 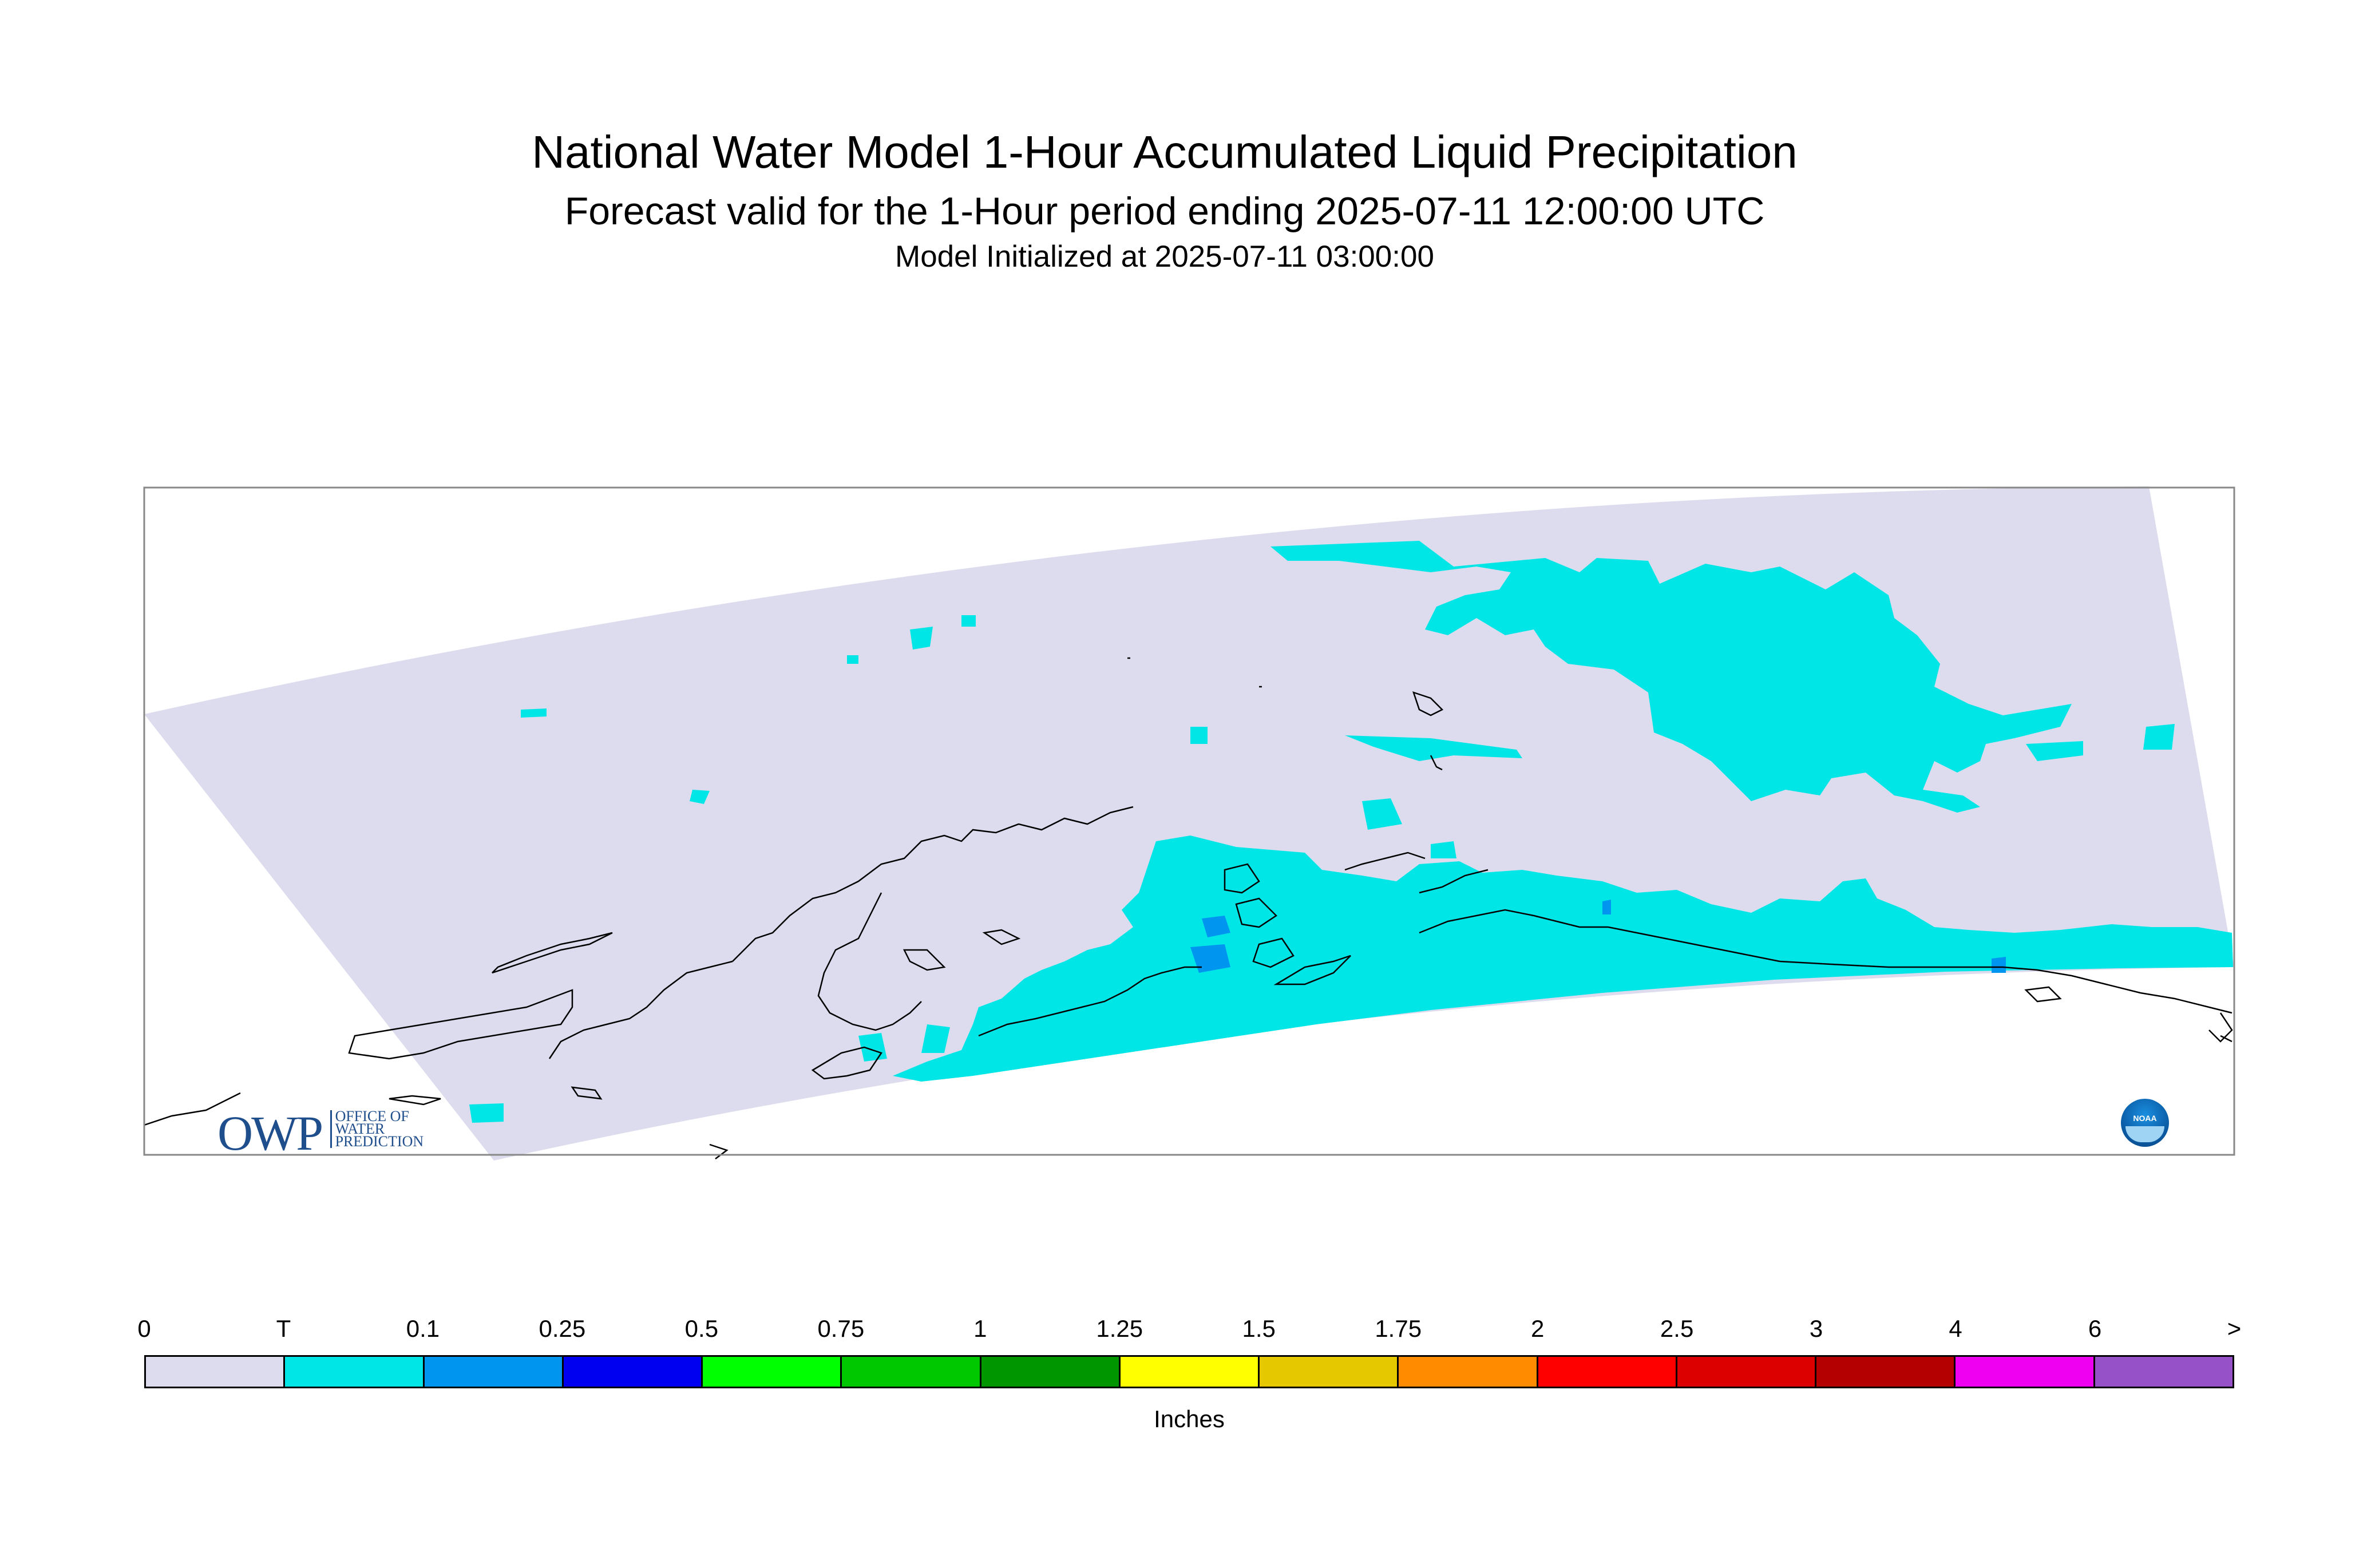 I want to click on noaa-logo-wave, so click(x=2144, y=1134).